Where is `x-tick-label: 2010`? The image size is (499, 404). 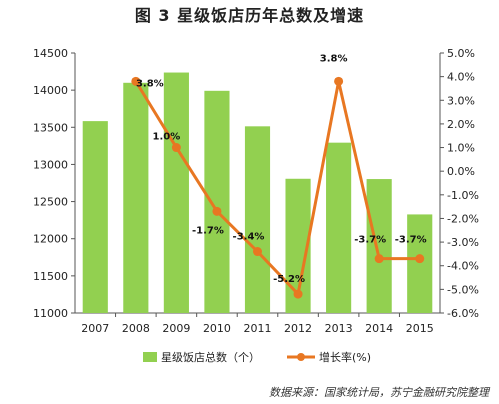 x-tick-label: 2010 is located at coordinates (217, 328).